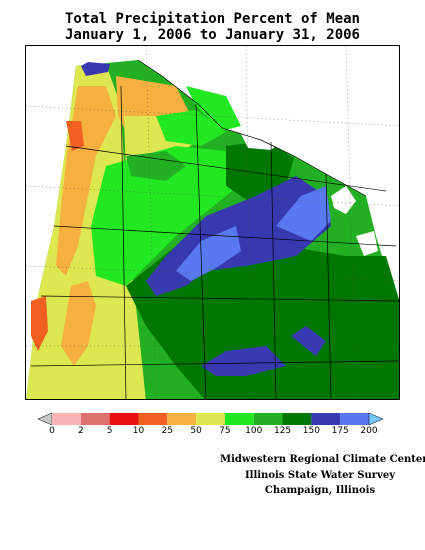  What do you see at coordinates (369, 431) in the screenshot?
I see `legend-tick-label: 200` at bounding box center [369, 431].